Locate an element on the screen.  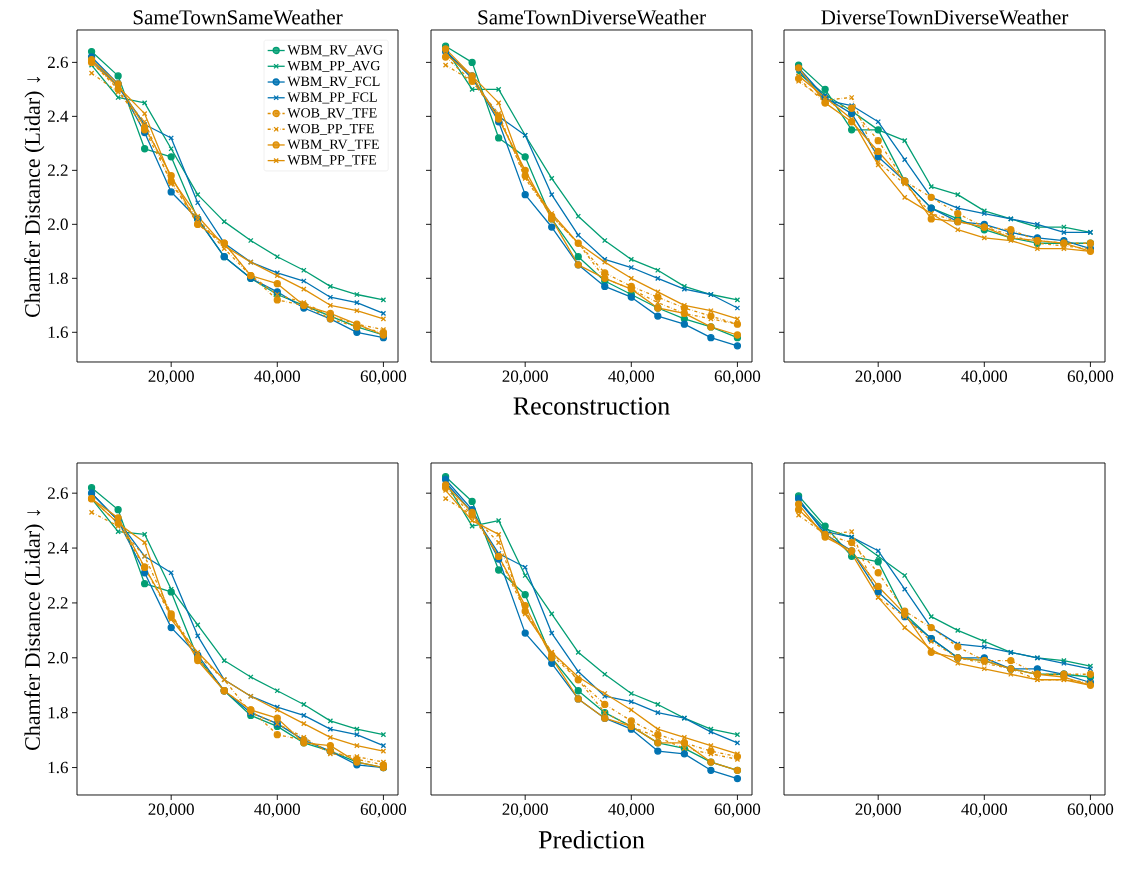
legend-label: WOB_RV_TFE is located at coordinates (332, 114).